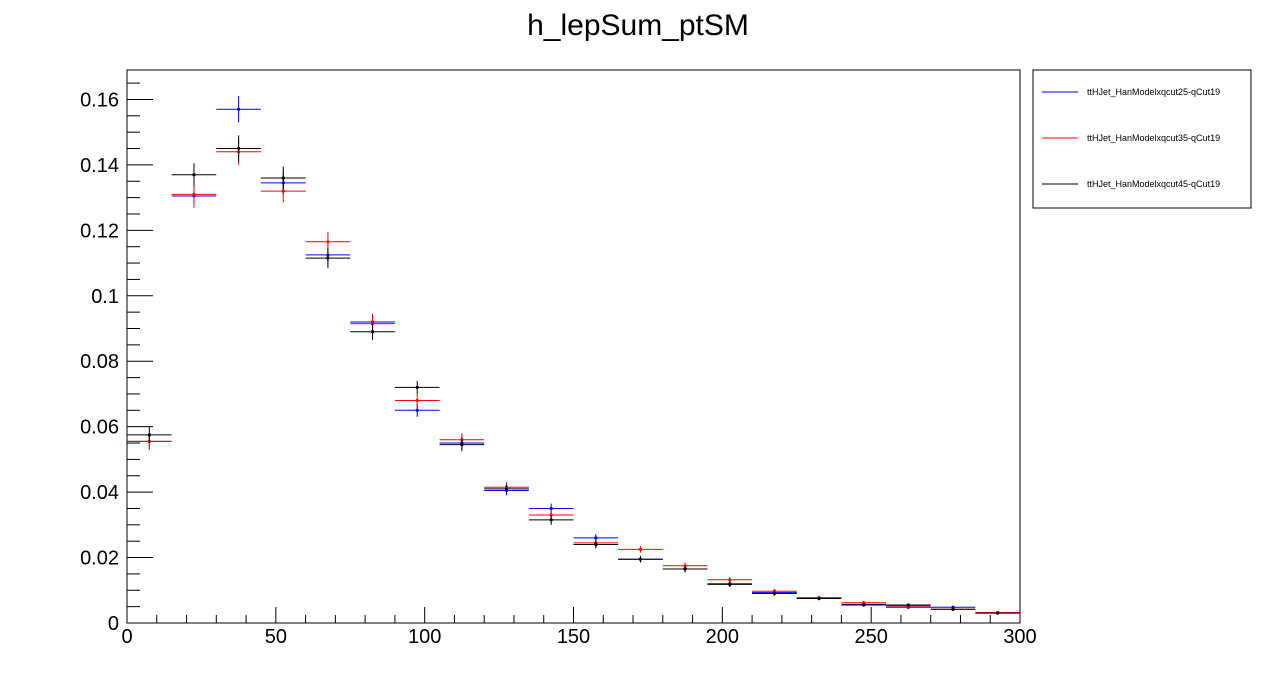 This screenshot has height=692, width=1276. Describe the element at coordinates (276, 637) in the screenshot. I see `x-tick-label: 50` at that location.